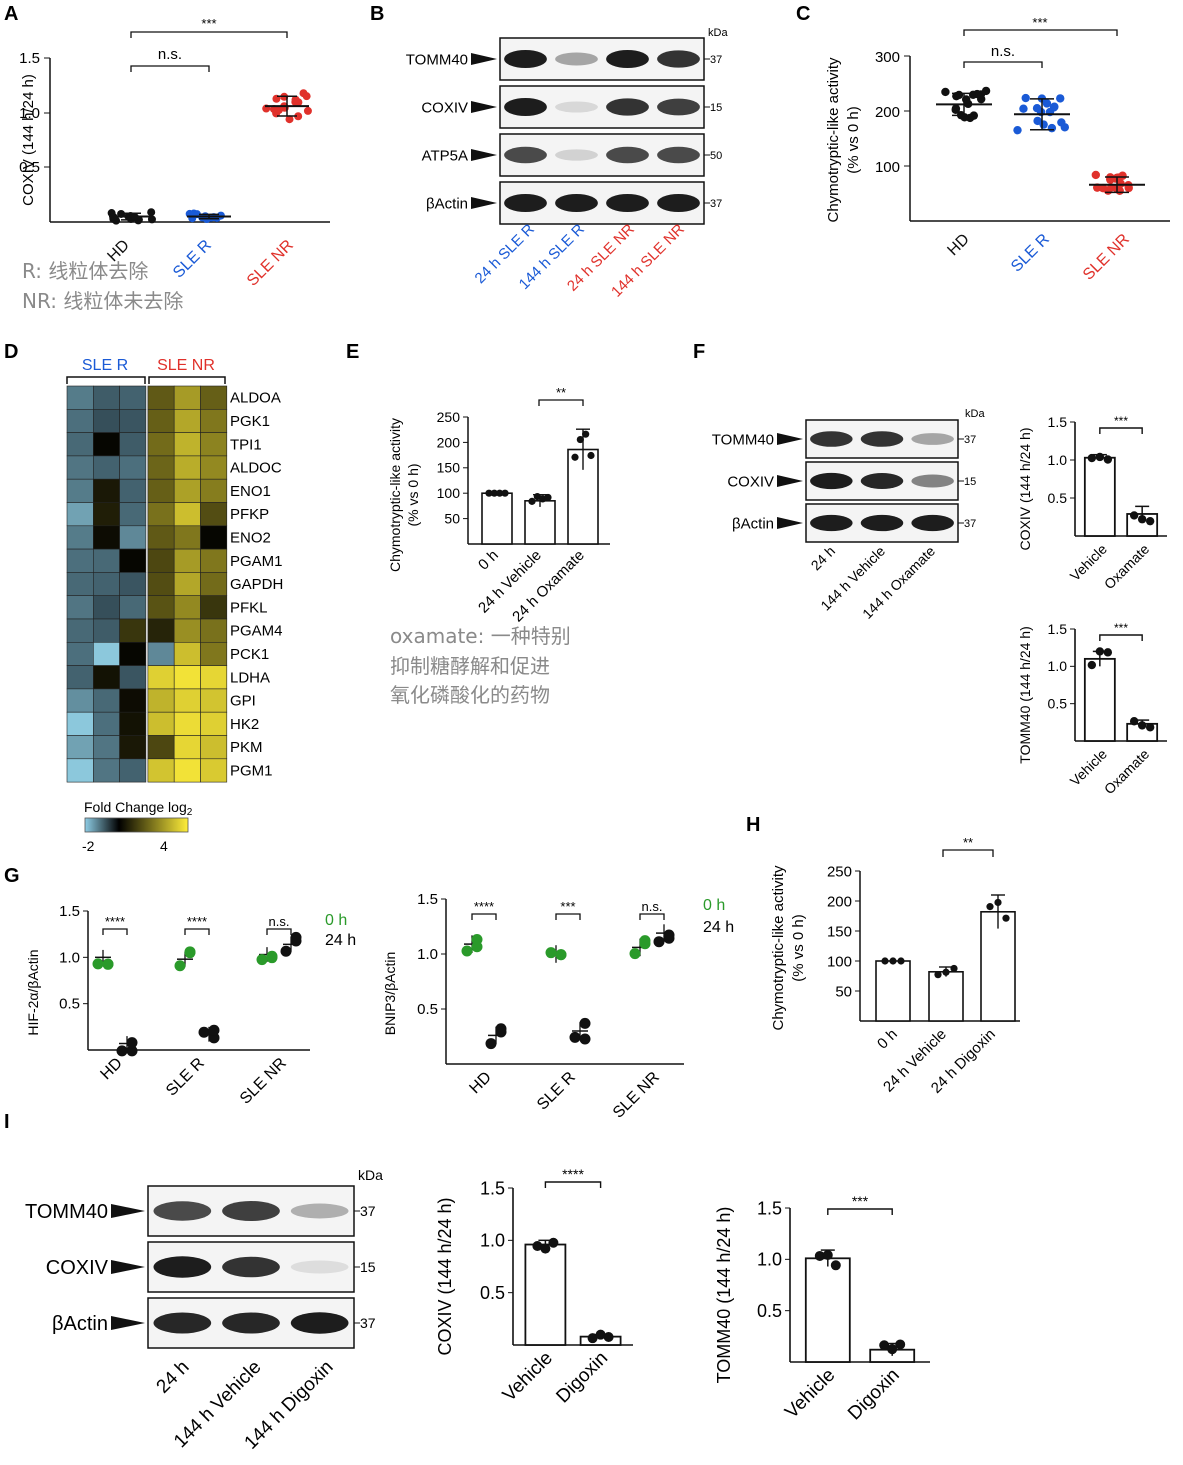  I want to click on blot-kda-label: 15, so click(368, 1267).